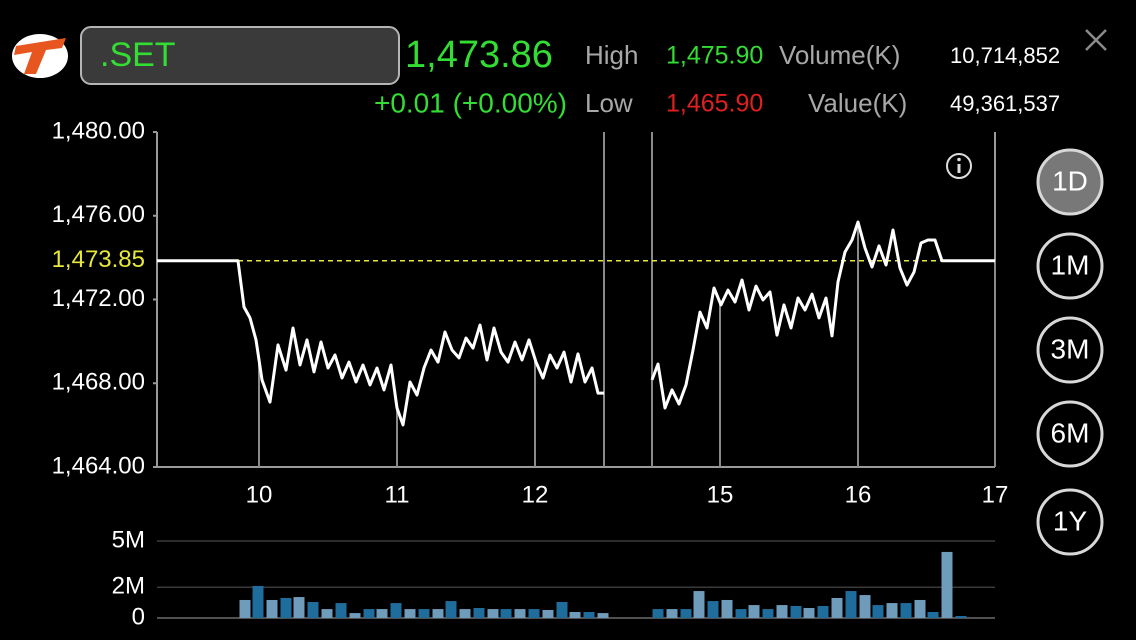 This screenshot has height=640, width=1136. Describe the element at coordinates (714, 104) in the screenshot. I see `low-value: 1,465.90` at that location.